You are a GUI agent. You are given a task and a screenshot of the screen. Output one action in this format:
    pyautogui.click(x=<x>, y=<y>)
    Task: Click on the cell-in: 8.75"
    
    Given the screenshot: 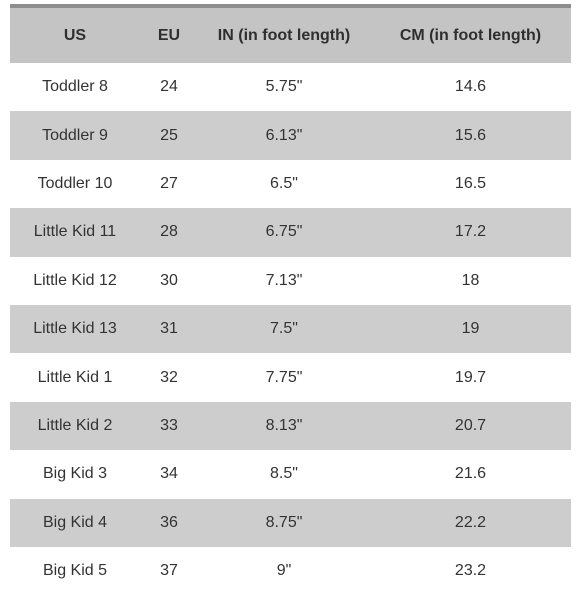 What is the action you would take?
    pyautogui.click(x=284, y=522)
    